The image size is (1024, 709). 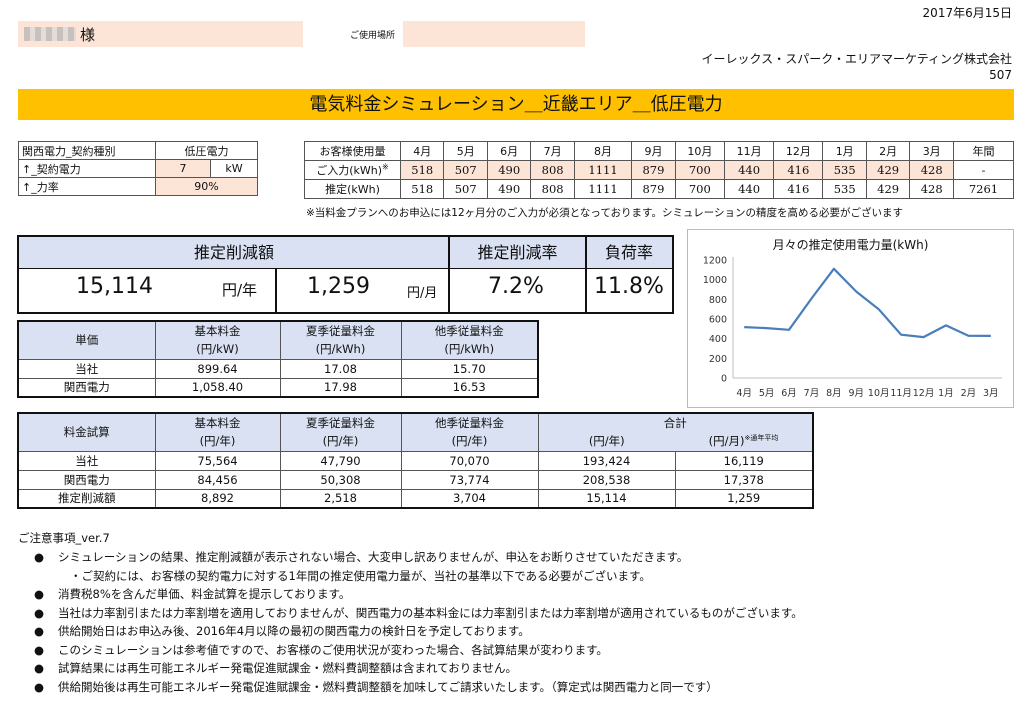 I want to click on x-tick-label: 10月, so click(x=879, y=393).